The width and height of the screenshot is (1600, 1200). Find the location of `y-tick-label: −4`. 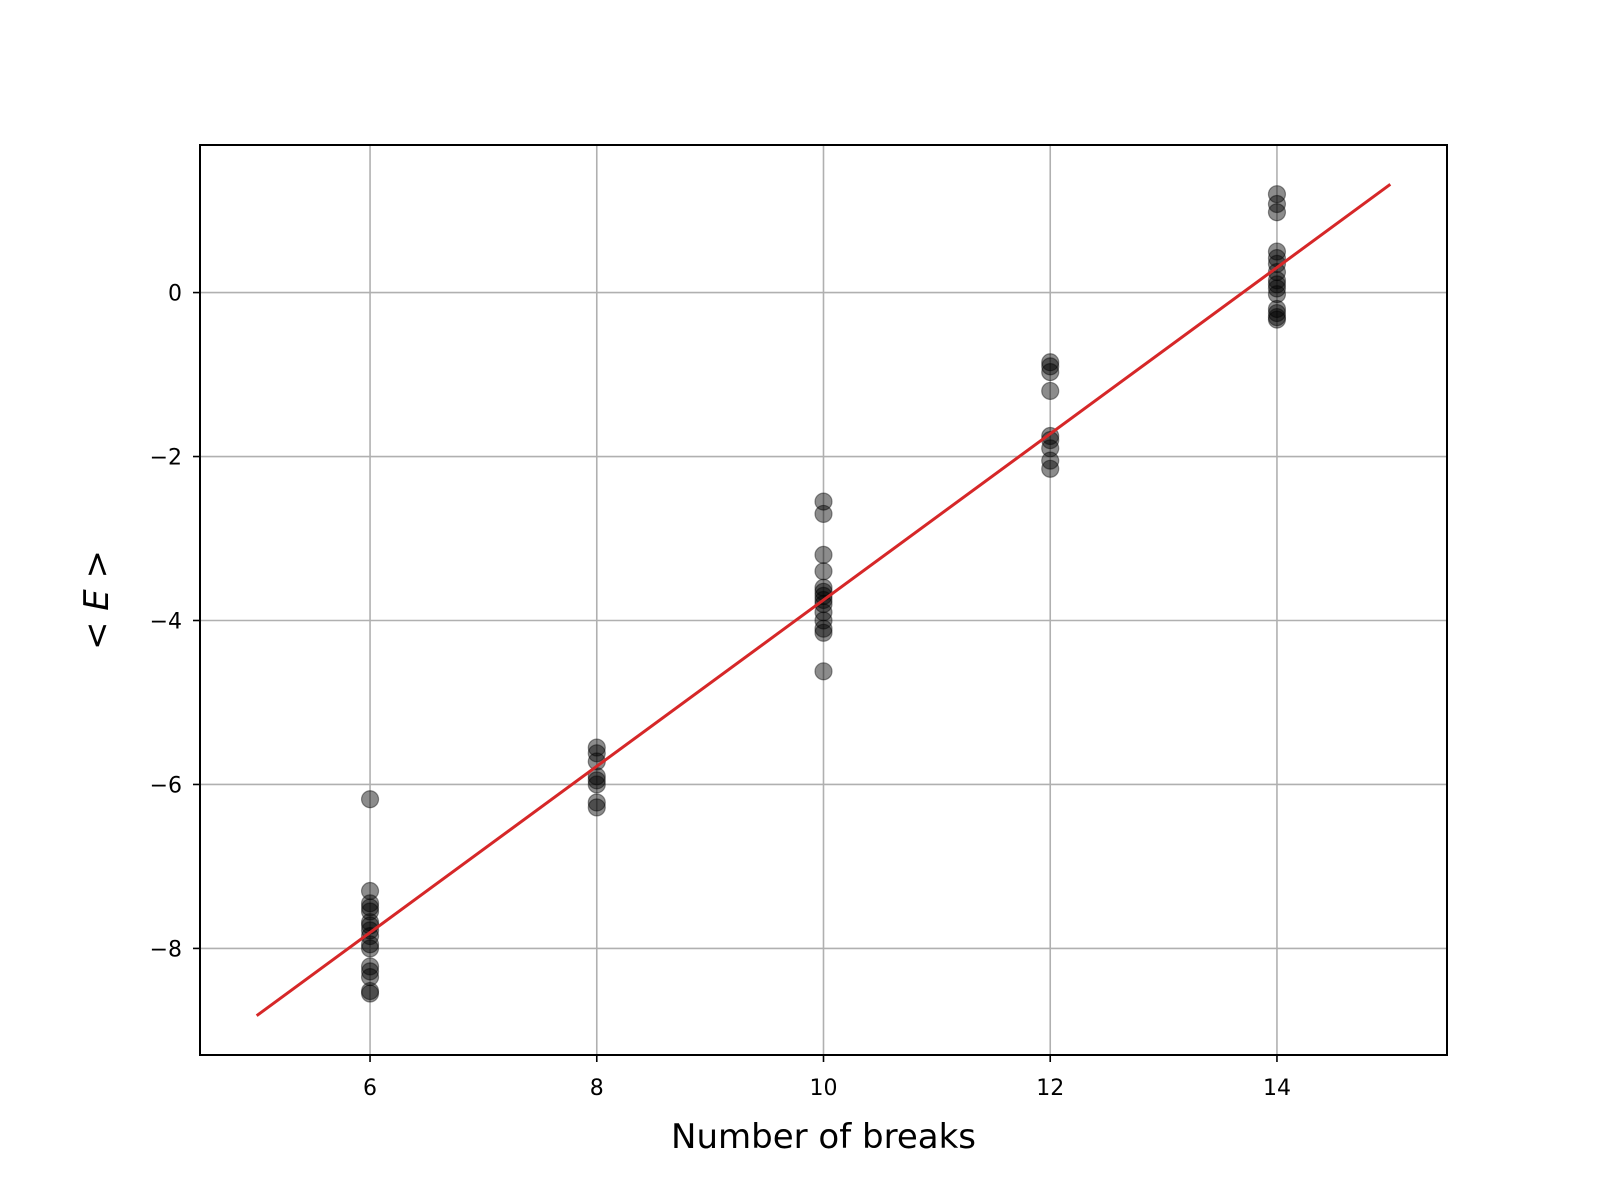

y-tick-label: −4 is located at coordinates (166, 621).